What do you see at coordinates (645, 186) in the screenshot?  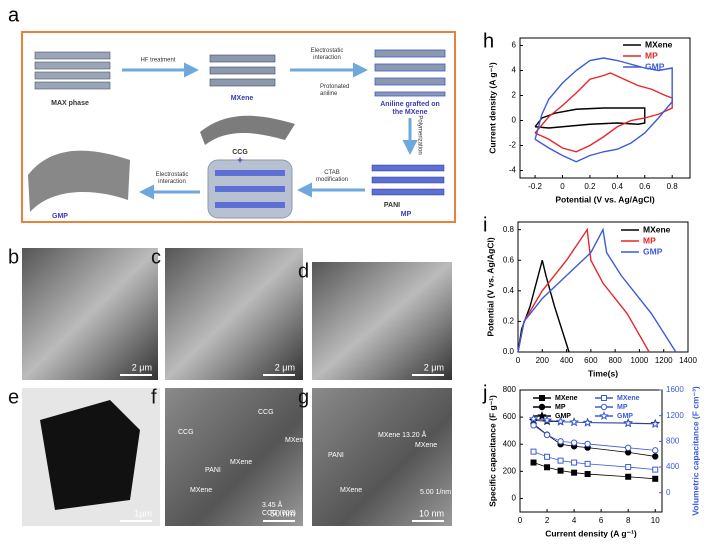 I see `x-tick-label: 0.6` at bounding box center [645, 186].